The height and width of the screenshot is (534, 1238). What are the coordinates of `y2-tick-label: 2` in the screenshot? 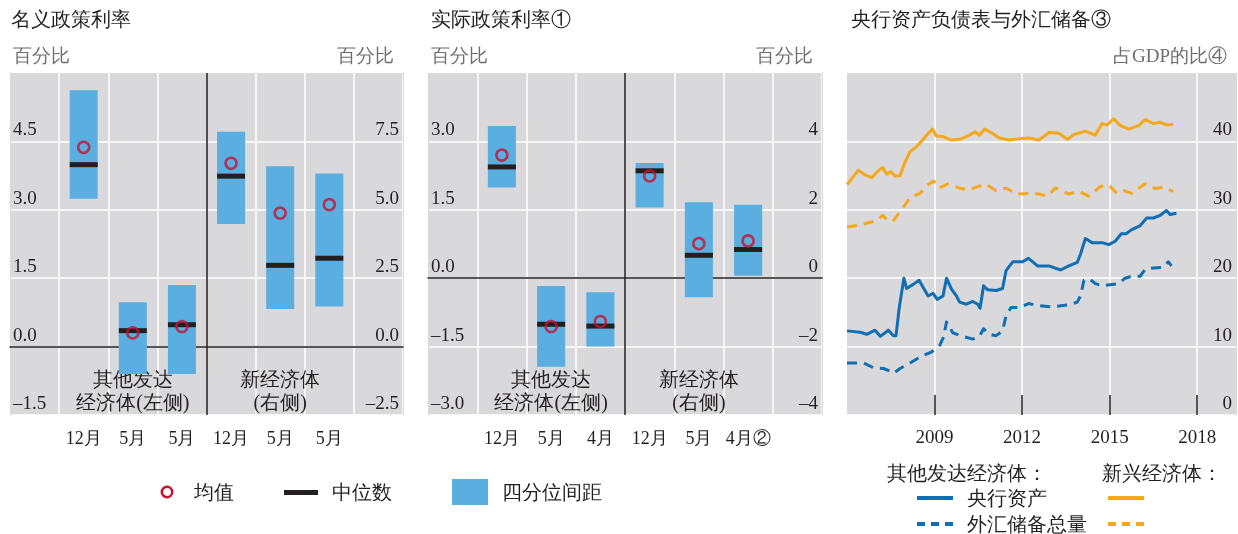 It's located at (813, 197).